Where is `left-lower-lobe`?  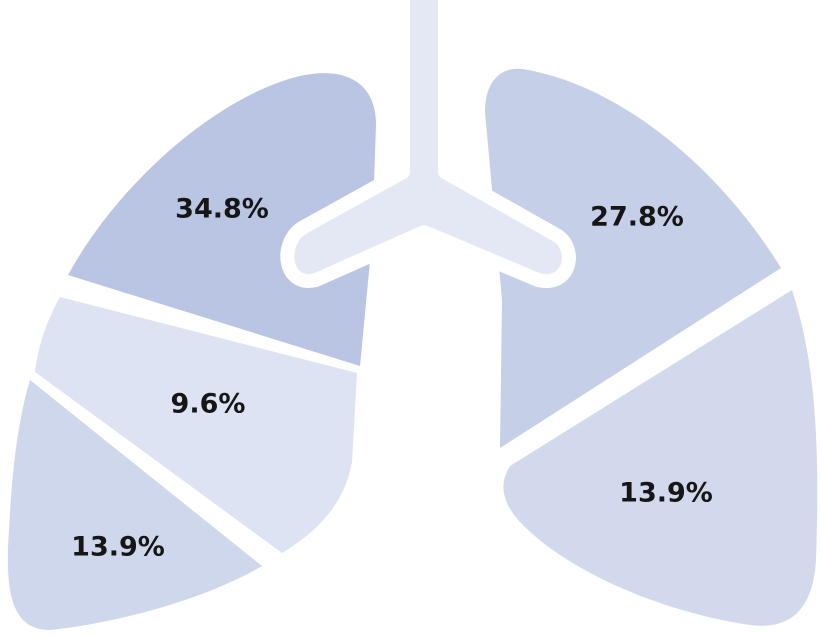 left-lower-lobe is located at coordinates (135, 505).